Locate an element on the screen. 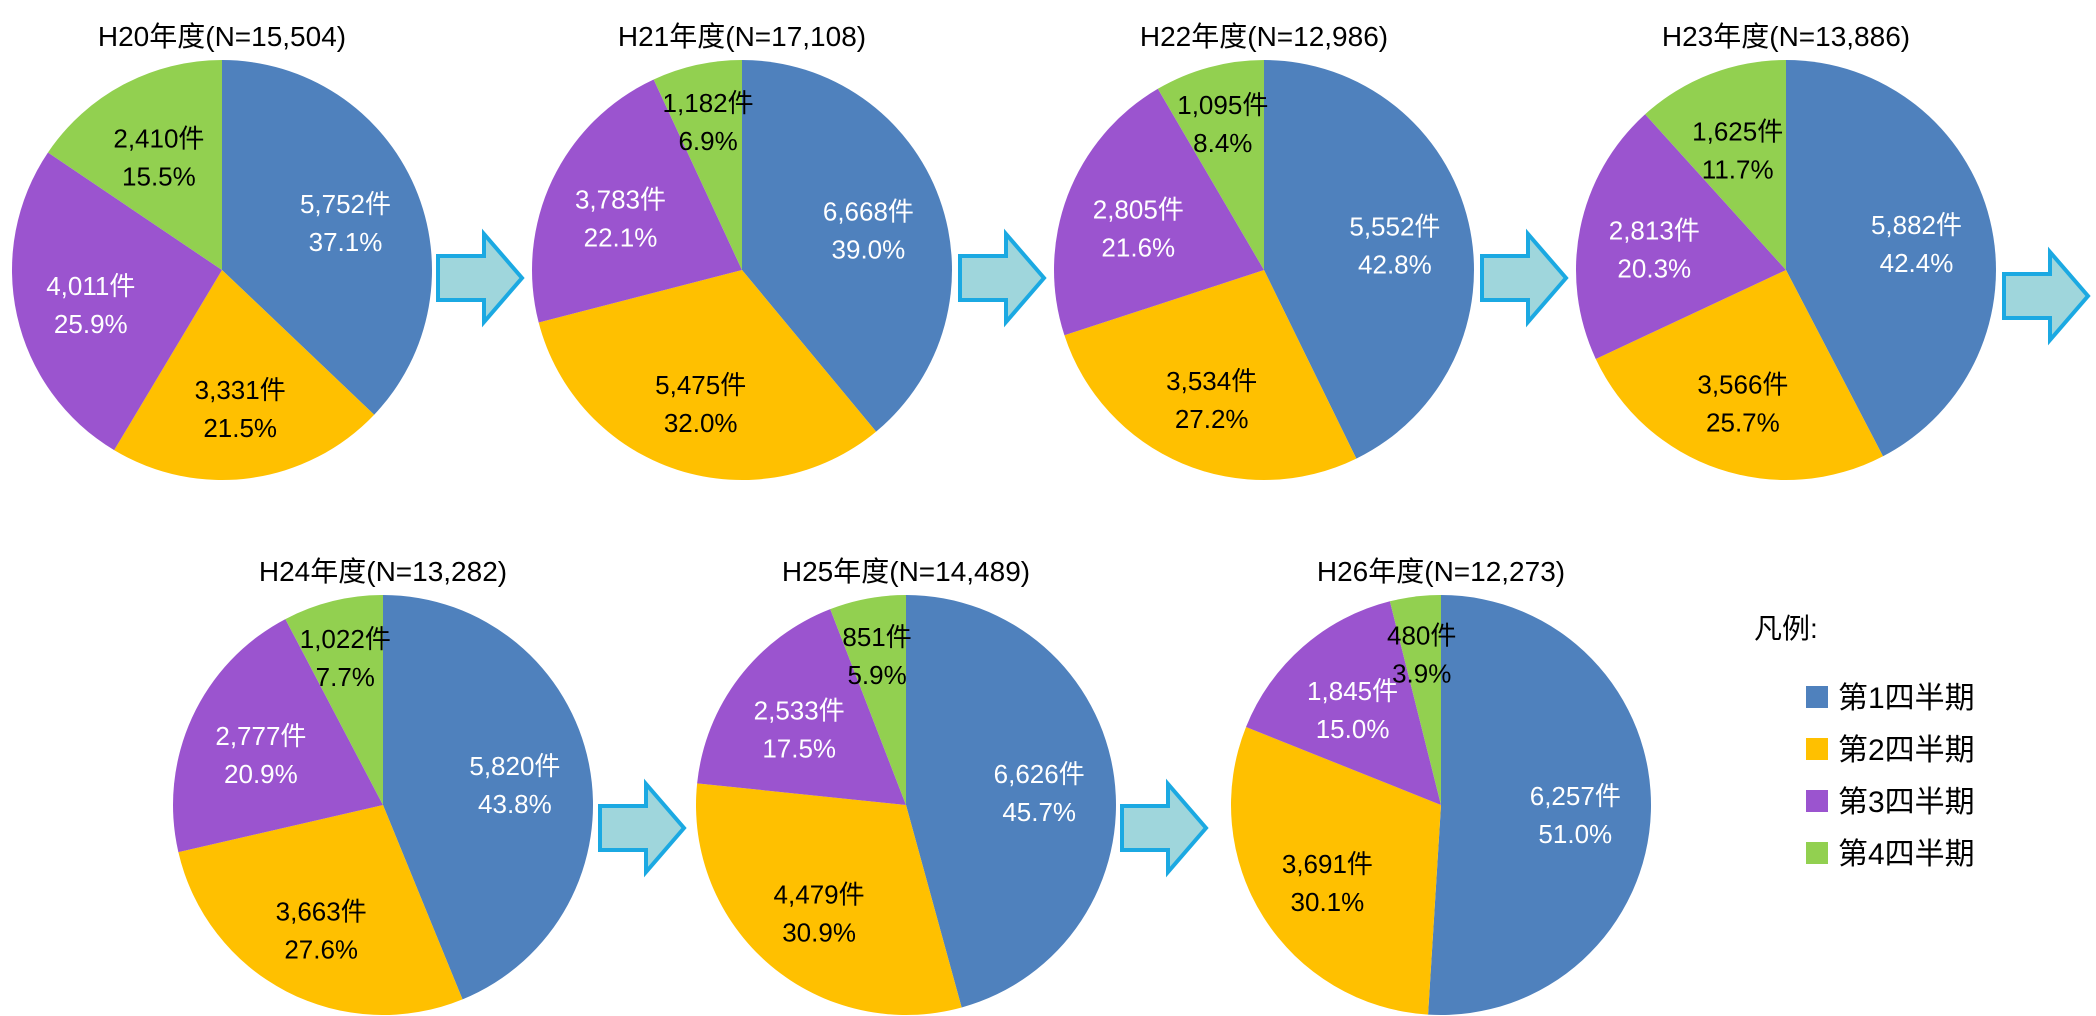 This screenshot has height=1016, width=2096. pie-title: H24年度(N=13,282) is located at coordinates (383, 571).